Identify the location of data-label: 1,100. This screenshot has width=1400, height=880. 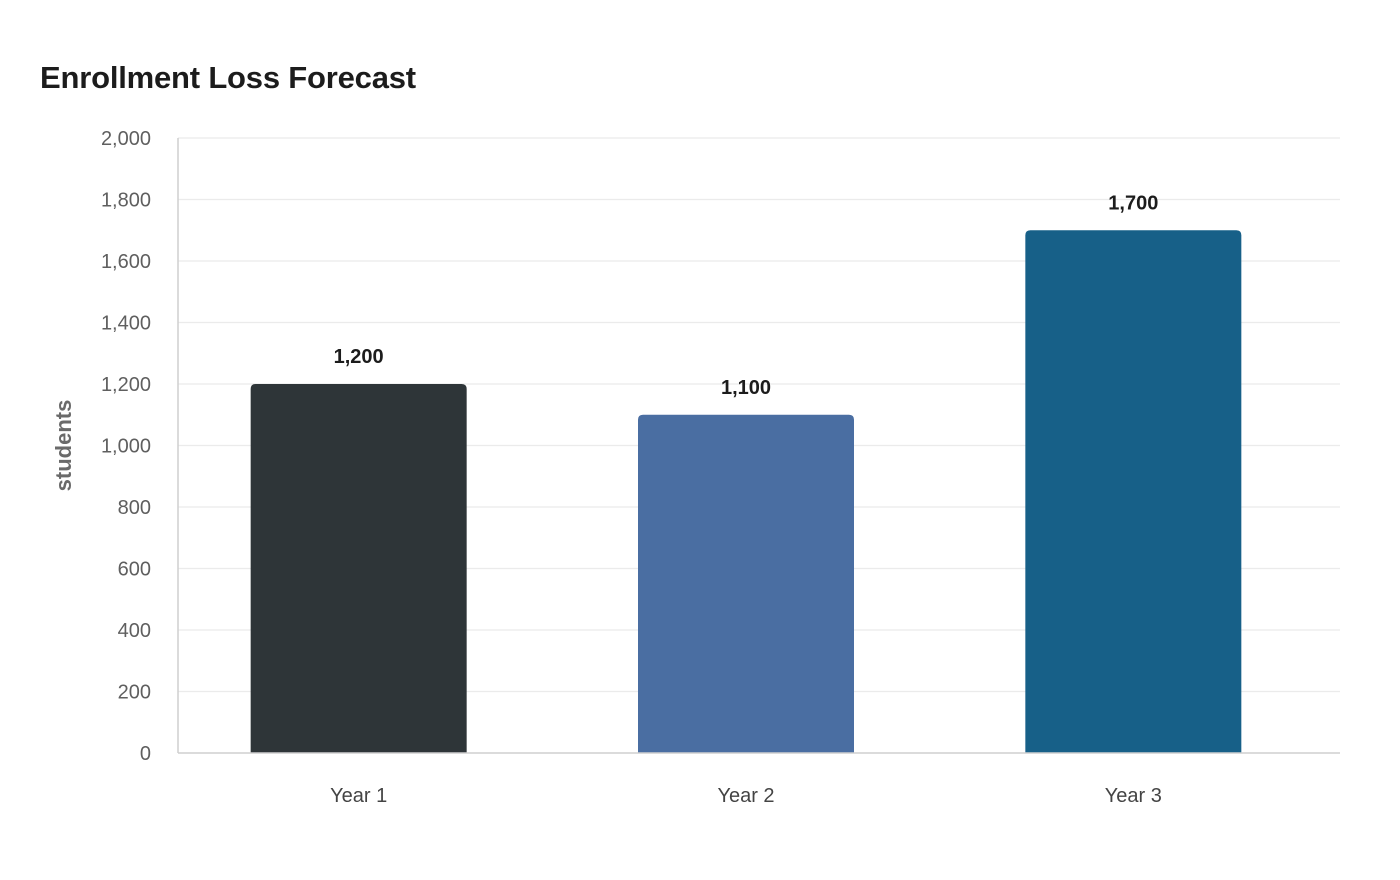
(746, 388).